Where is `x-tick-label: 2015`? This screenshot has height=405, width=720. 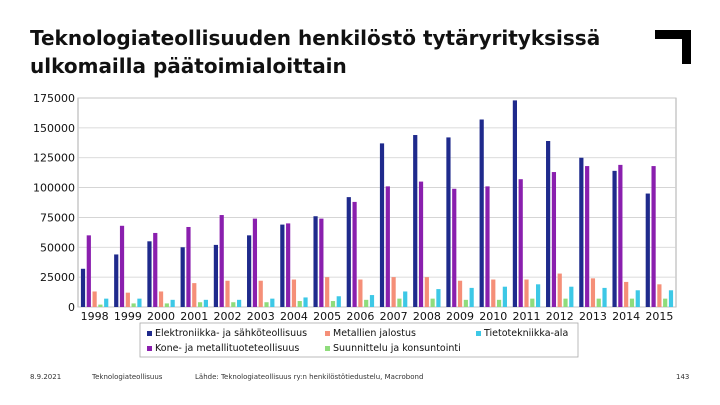 x-tick-label: 2015 is located at coordinates (659, 316).